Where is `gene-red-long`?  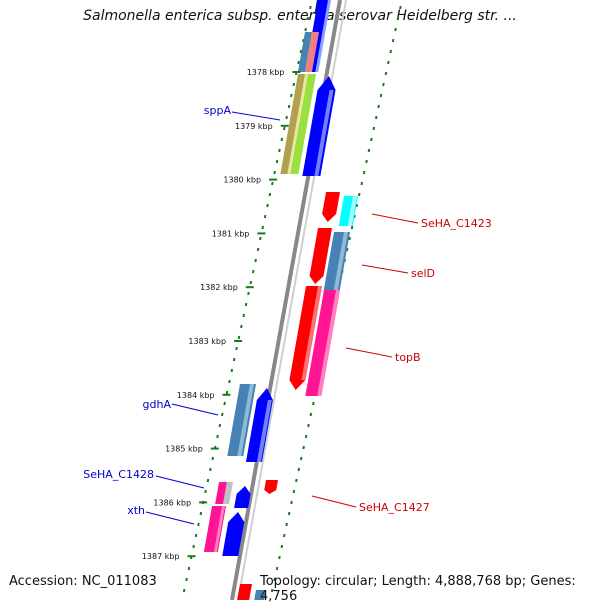
gene-red-long is located at coordinates (305, 338).